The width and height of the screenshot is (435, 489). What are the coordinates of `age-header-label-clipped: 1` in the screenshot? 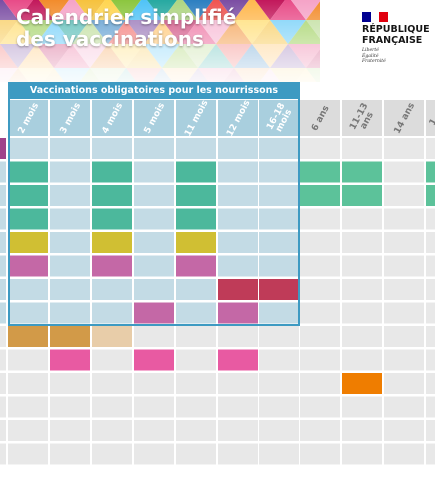 It's located at (431, 122).